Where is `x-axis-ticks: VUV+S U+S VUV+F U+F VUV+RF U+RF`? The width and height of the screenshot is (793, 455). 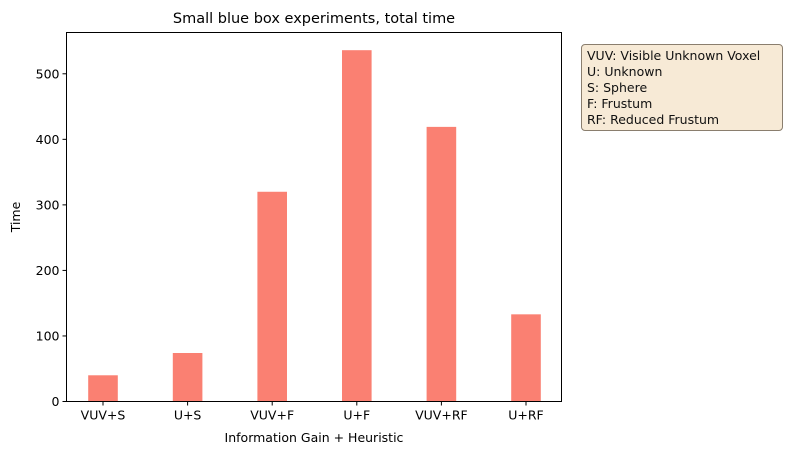
x-axis-ticks: VUV+S U+S VUV+F U+F VUV+RF U+RF is located at coordinates (312, 412).